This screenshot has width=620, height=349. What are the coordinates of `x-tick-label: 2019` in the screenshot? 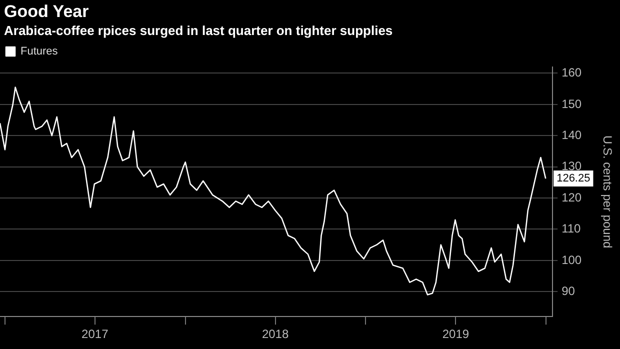 It's located at (456, 334).